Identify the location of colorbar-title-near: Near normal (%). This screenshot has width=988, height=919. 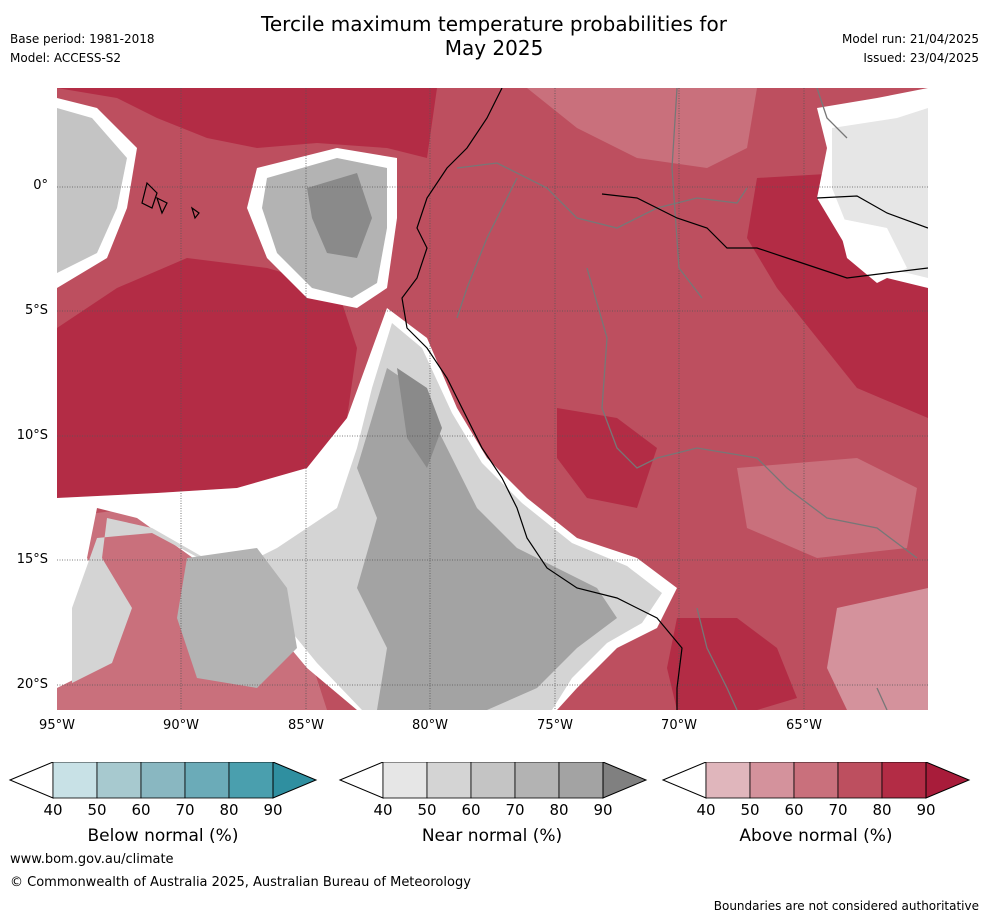
(492, 836).